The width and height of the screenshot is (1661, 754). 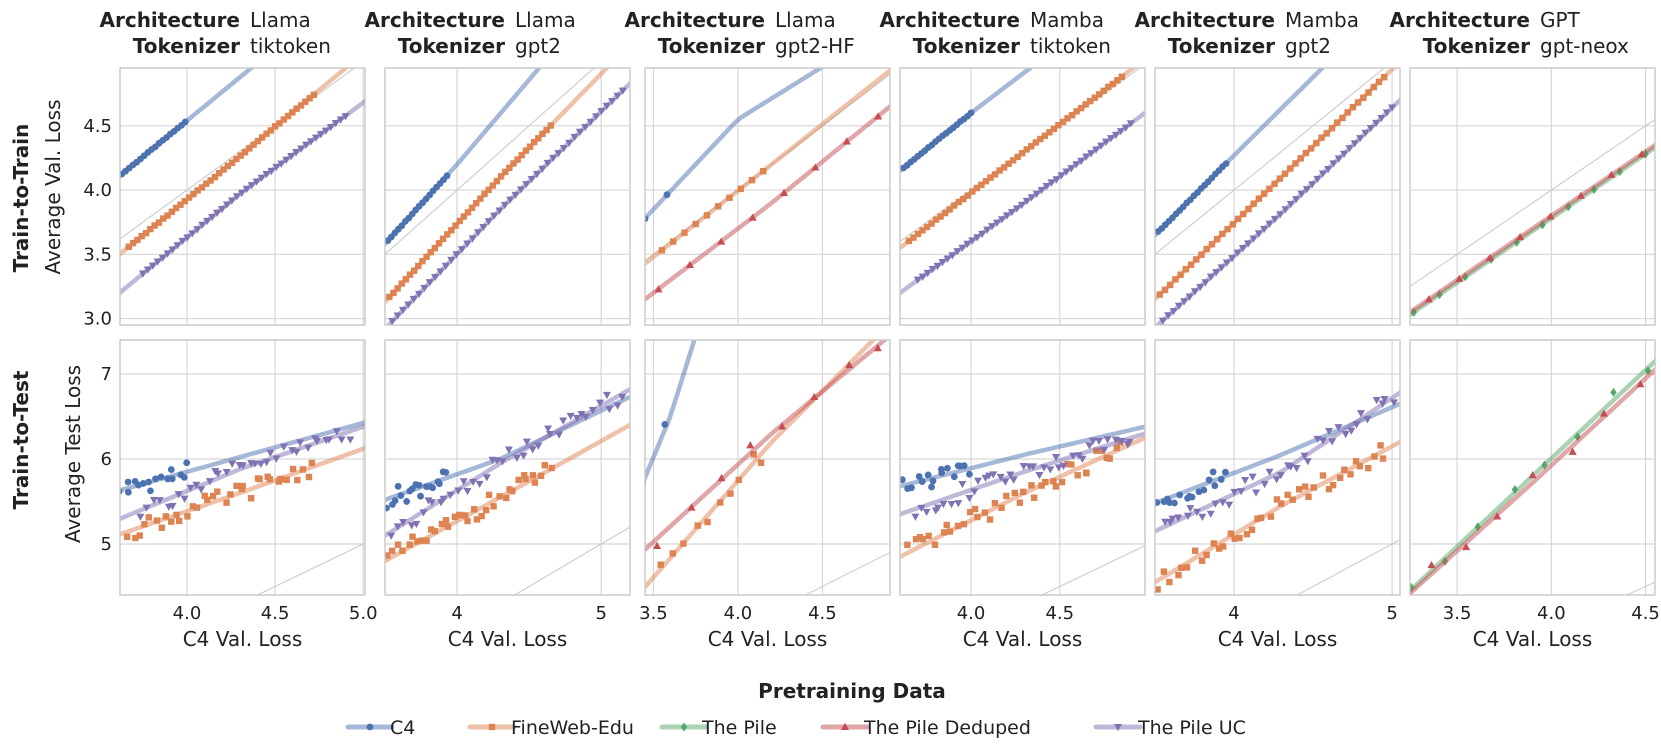 I want to click on y-tick-label: 6, so click(x=106, y=459).